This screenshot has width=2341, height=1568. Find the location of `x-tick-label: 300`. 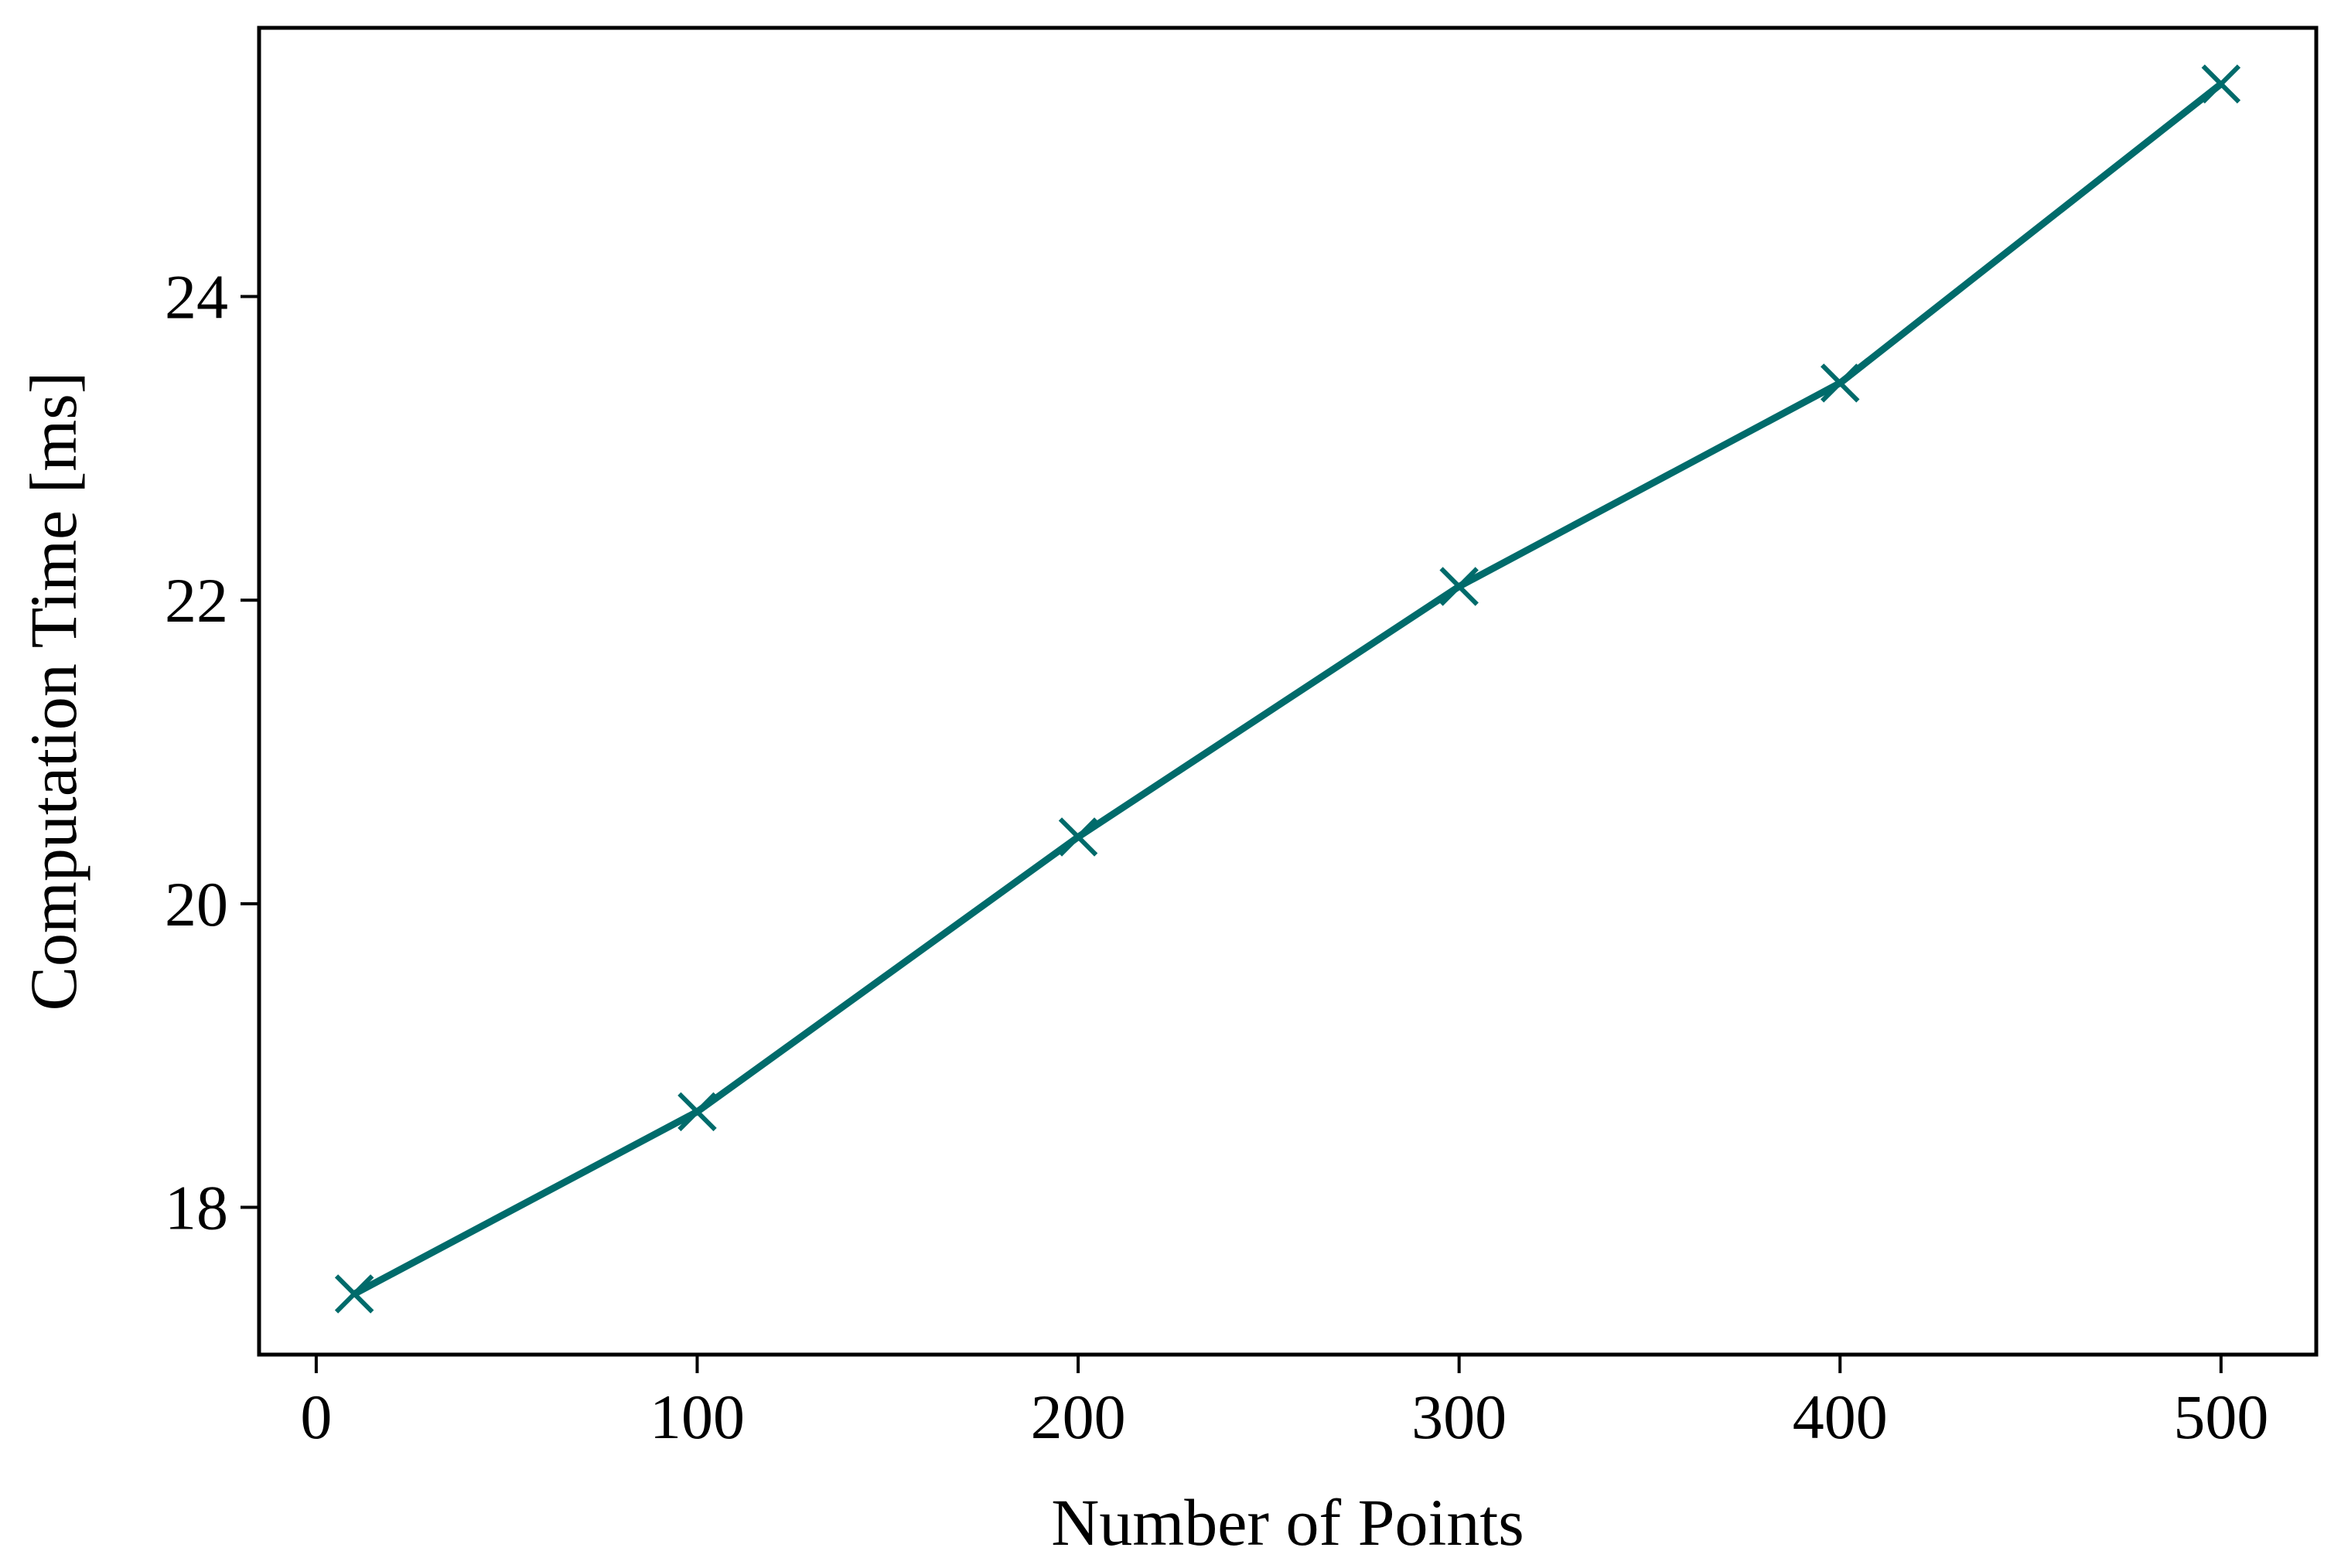

x-tick-label: 300 is located at coordinates (1459, 1417).